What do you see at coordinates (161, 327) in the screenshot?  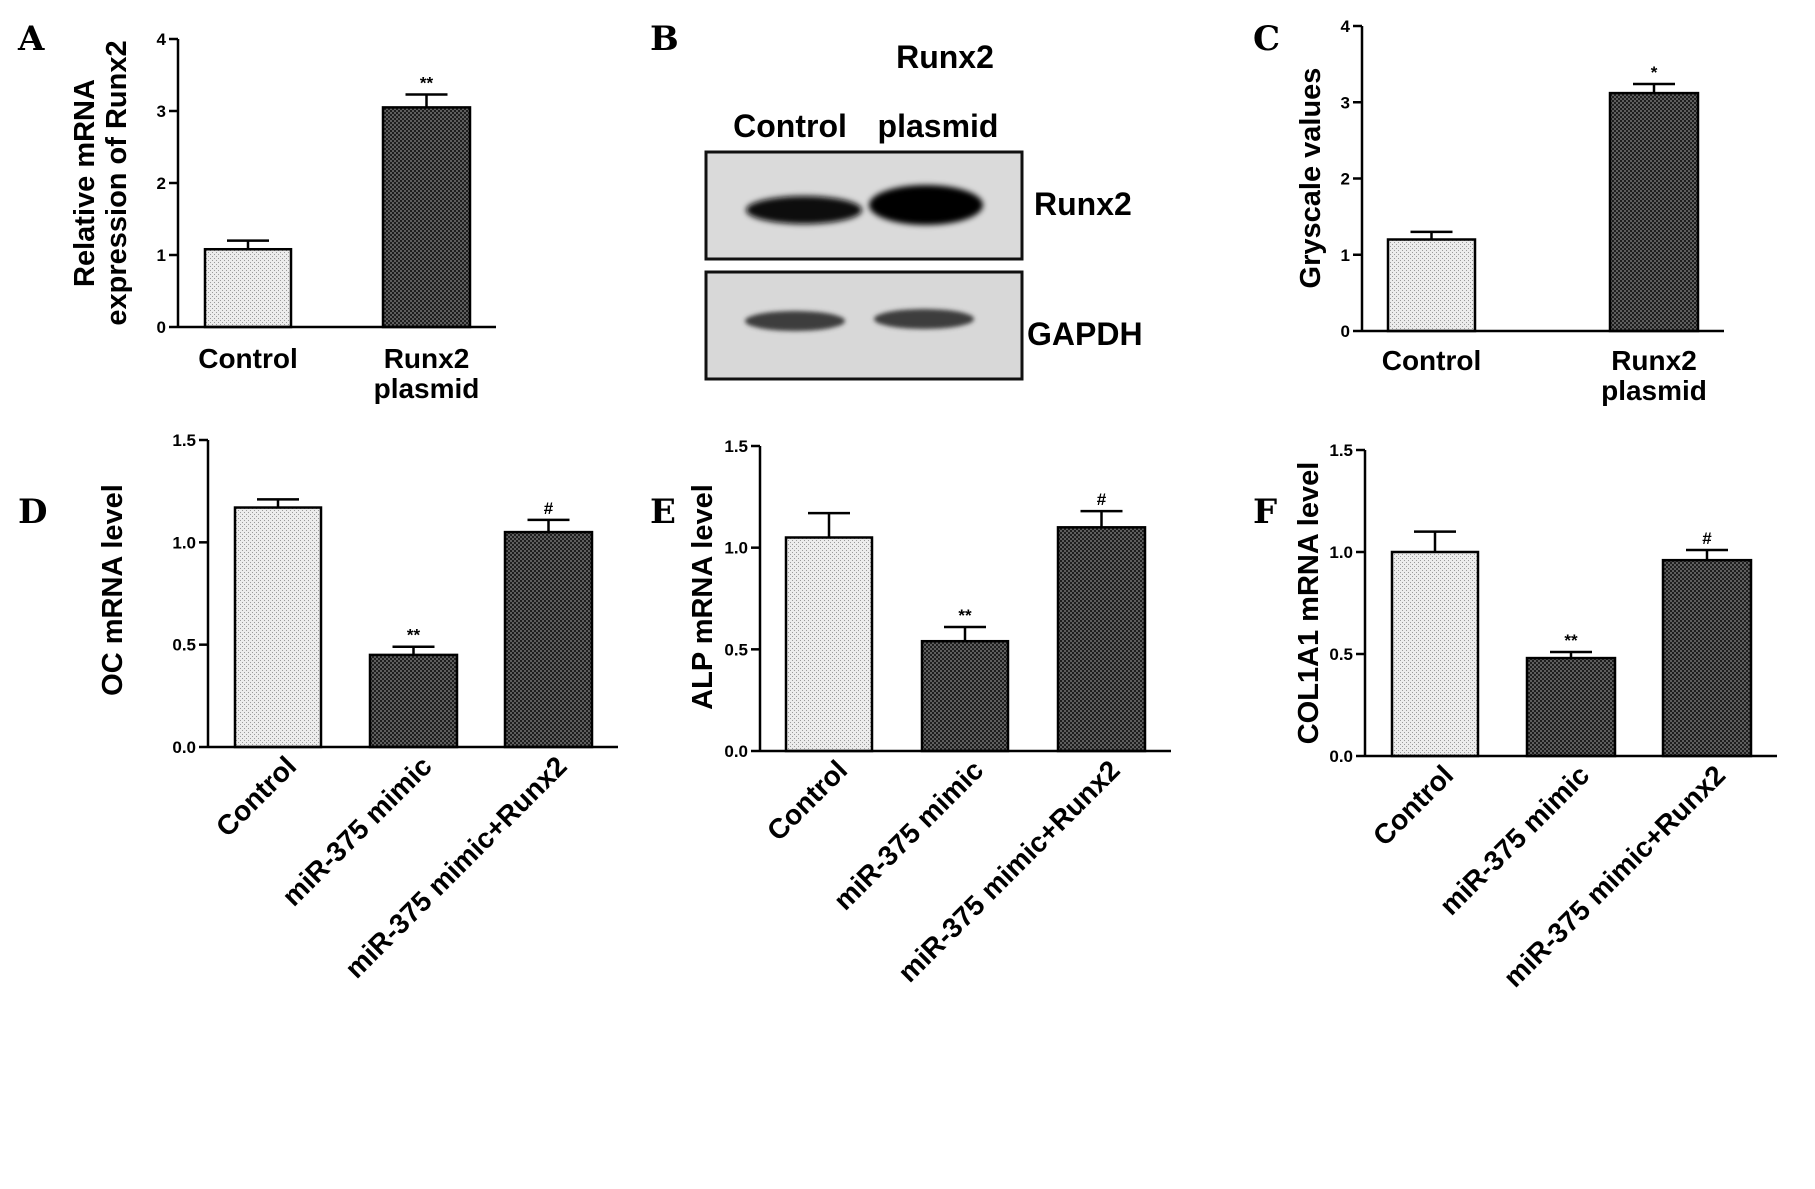 I see `y-tick-label-a-0: 0` at bounding box center [161, 327].